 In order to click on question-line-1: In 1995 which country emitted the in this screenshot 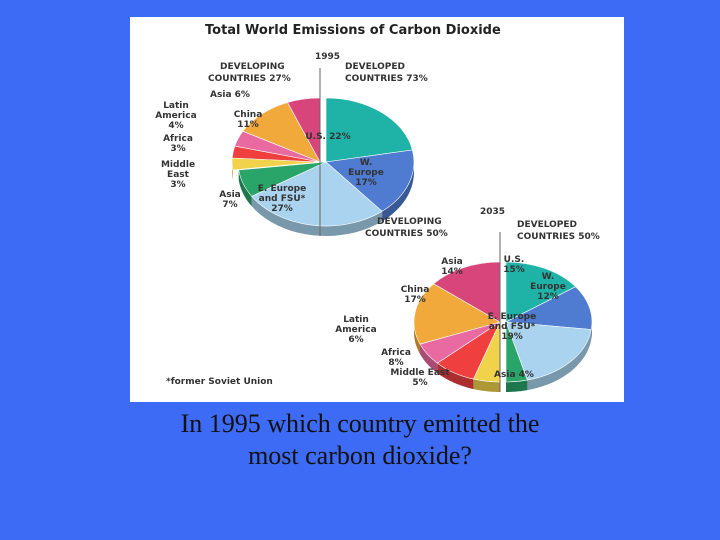, I will do `click(360, 423)`.